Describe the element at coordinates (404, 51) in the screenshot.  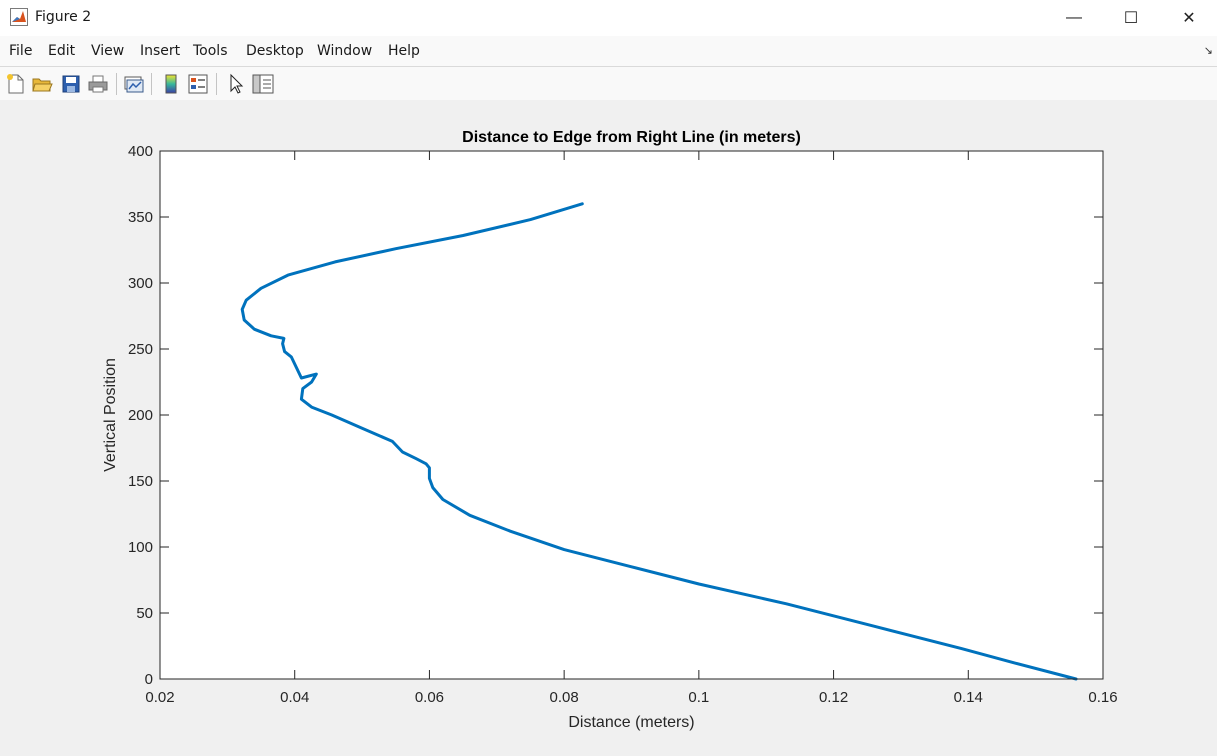
I see `menu-help: Help` at that location.